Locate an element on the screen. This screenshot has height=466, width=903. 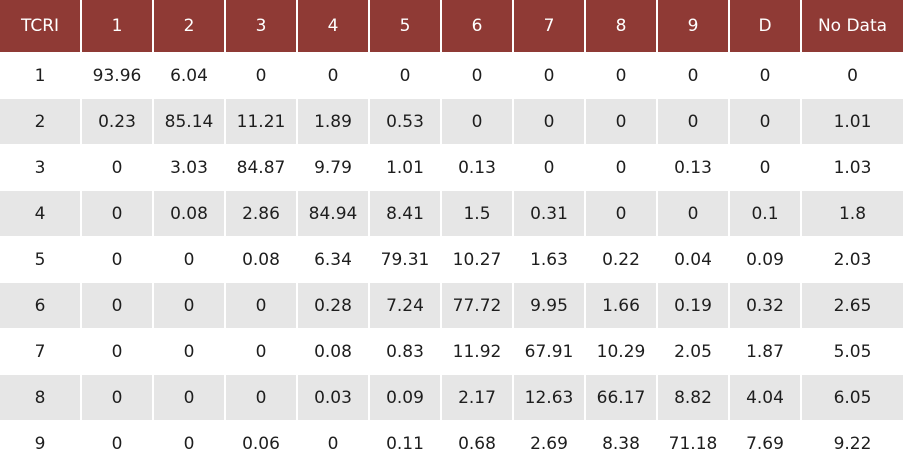
header-cell: TCRI is located at coordinates (40, 26).